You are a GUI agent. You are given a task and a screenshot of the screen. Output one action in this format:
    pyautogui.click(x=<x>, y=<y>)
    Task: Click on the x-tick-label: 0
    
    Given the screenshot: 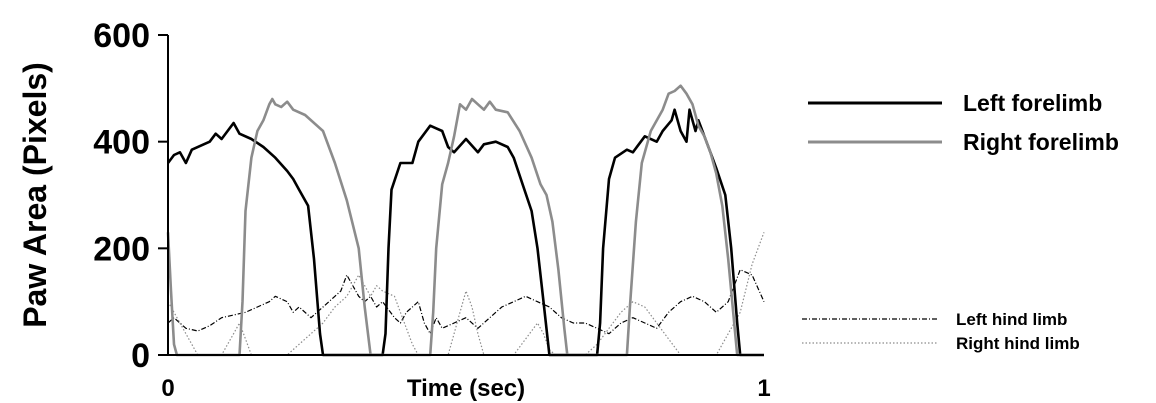 What is the action you would take?
    pyautogui.click(x=167, y=388)
    